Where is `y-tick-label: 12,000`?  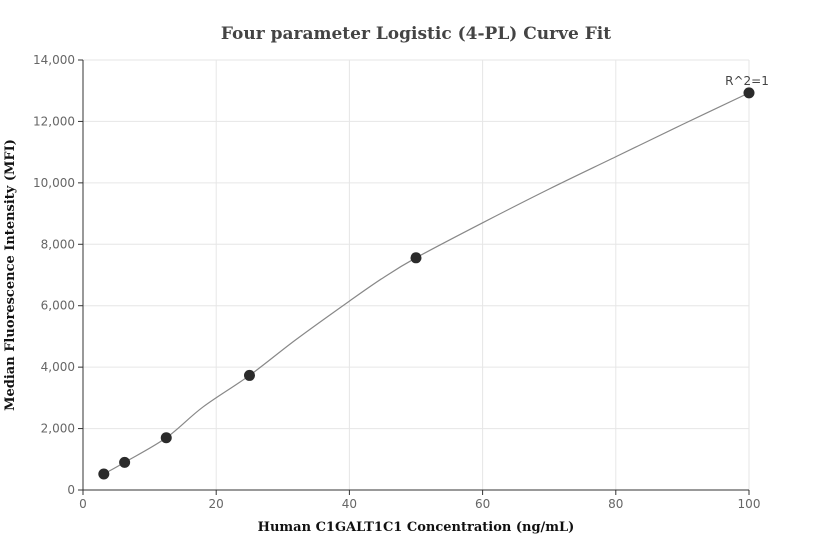
y-tick-label: 12,000 is located at coordinates (54, 121).